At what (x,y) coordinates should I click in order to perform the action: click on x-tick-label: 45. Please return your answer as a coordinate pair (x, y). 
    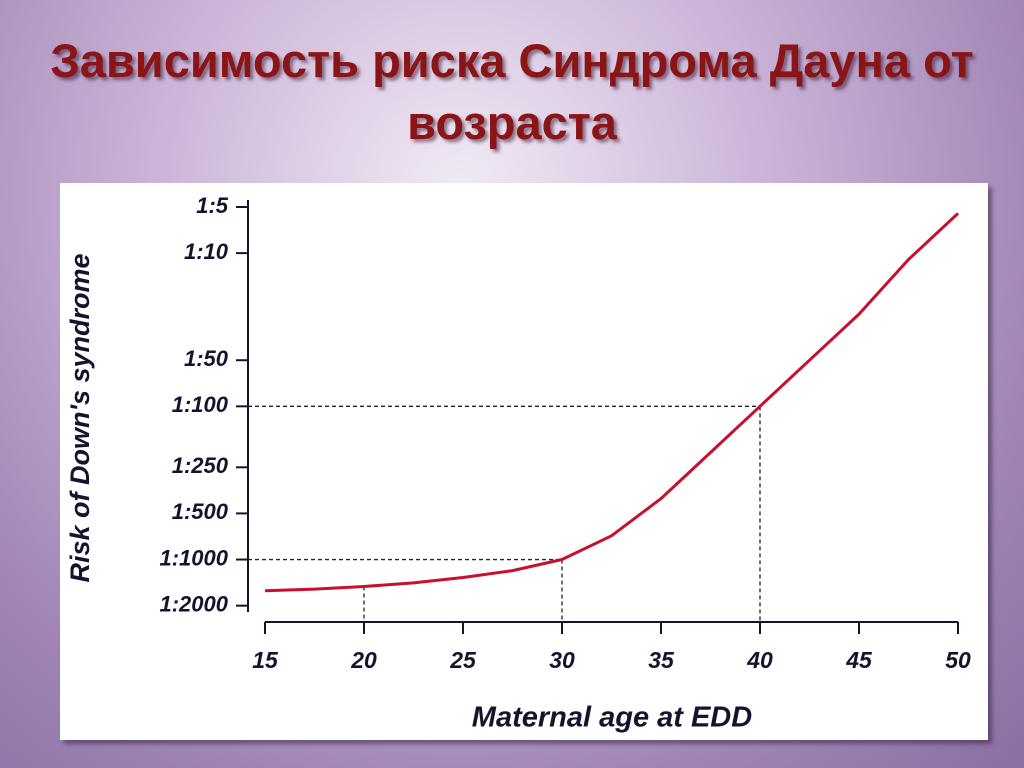
    Looking at the image, I should click on (859, 660).